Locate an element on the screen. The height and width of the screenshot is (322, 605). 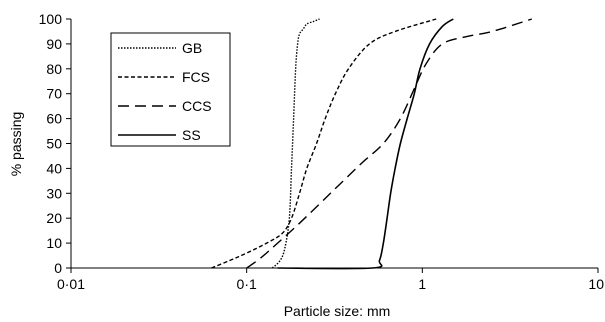
x-tick-label: 10 is located at coordinates (596, 284).